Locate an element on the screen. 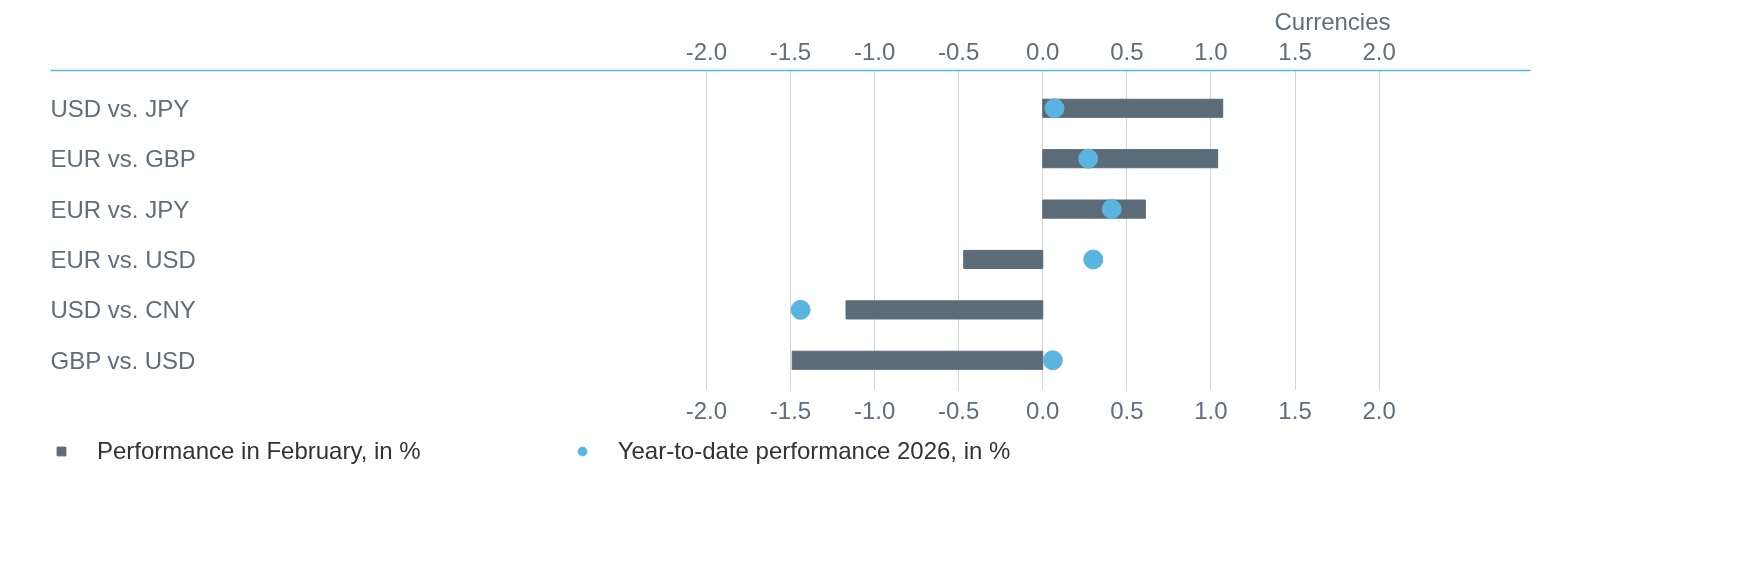  x-tick-label: 1.5 is located at coordinates (1295, 410).